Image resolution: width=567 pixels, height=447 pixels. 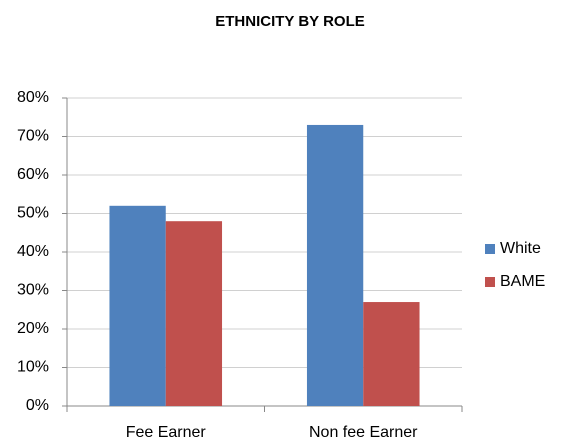 I want to click on y-tick-label: 50%, so click(x=33, y=213).